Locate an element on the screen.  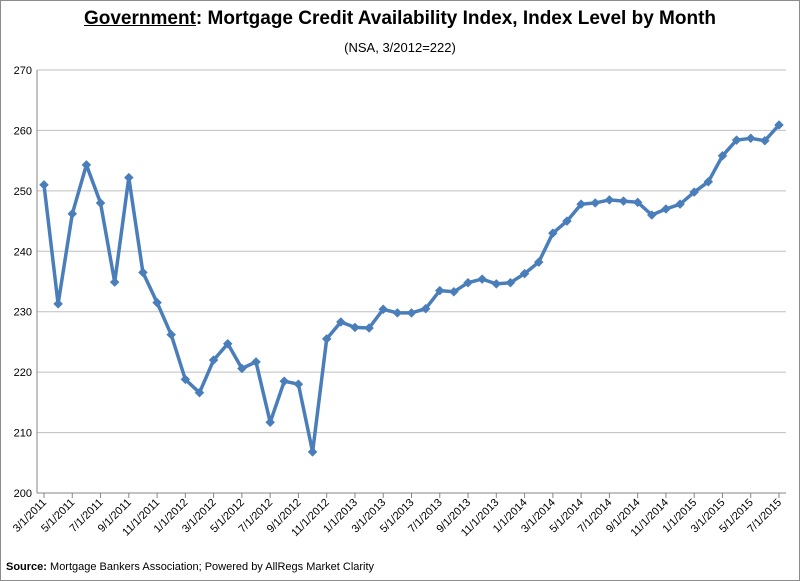
y-tick-label: 210 is located at coordinates (23, 434).